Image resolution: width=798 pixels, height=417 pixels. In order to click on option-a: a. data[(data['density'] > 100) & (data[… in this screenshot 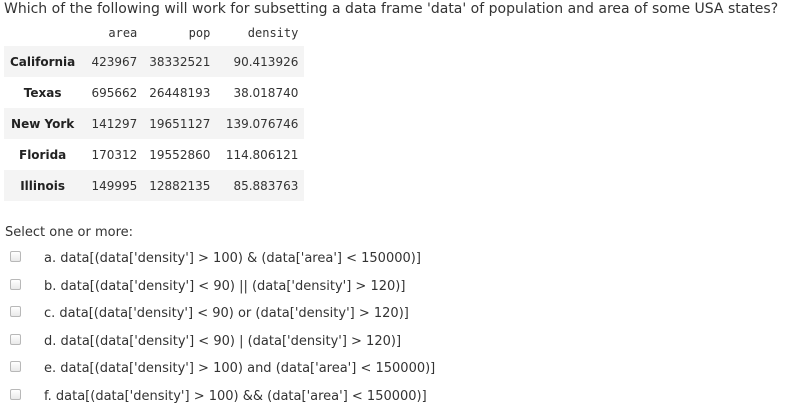, I will do `click(222, 259)`.